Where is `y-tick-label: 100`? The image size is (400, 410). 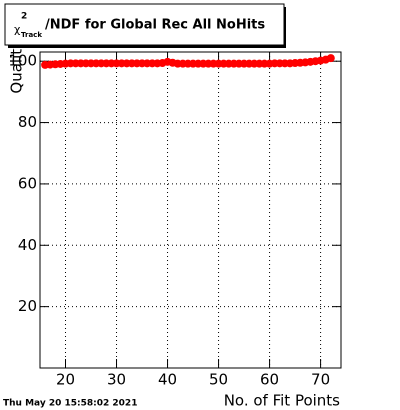
y-tick-label: 100 is located at coordinates (22, 61).